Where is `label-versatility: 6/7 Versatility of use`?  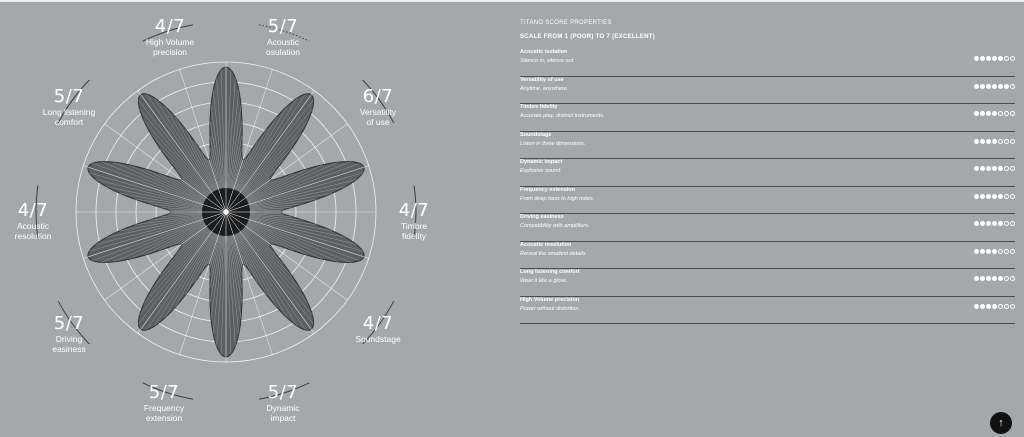 label-versatility: 6/7 Versatility of use is located at coordinates (378, 107).